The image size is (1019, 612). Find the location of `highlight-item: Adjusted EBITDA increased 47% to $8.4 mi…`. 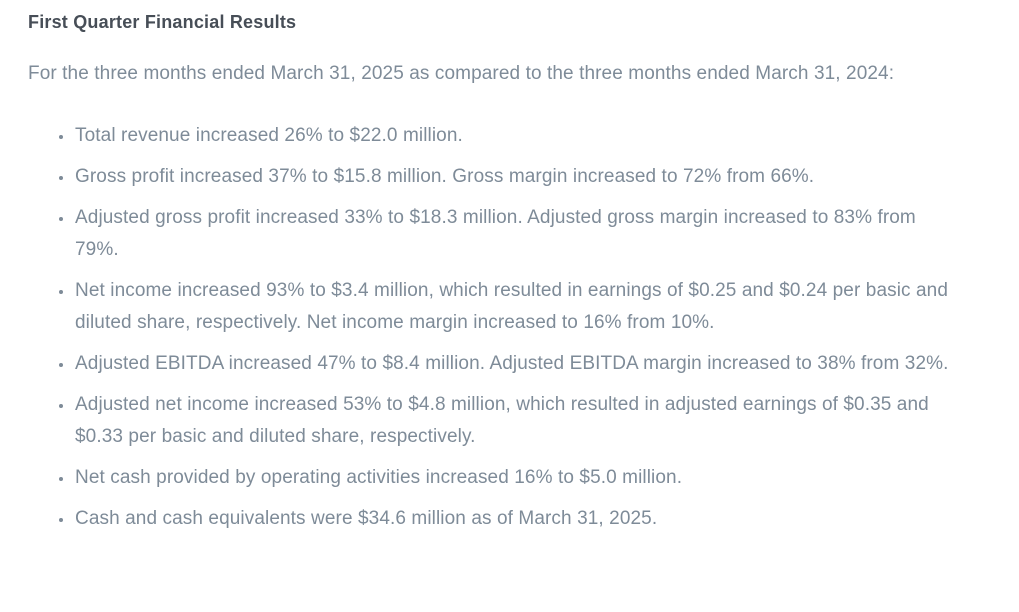

highlight-item: Adjusted EBITDA increased 47% to $8.4 mi… is located at coordinates (518, 364).